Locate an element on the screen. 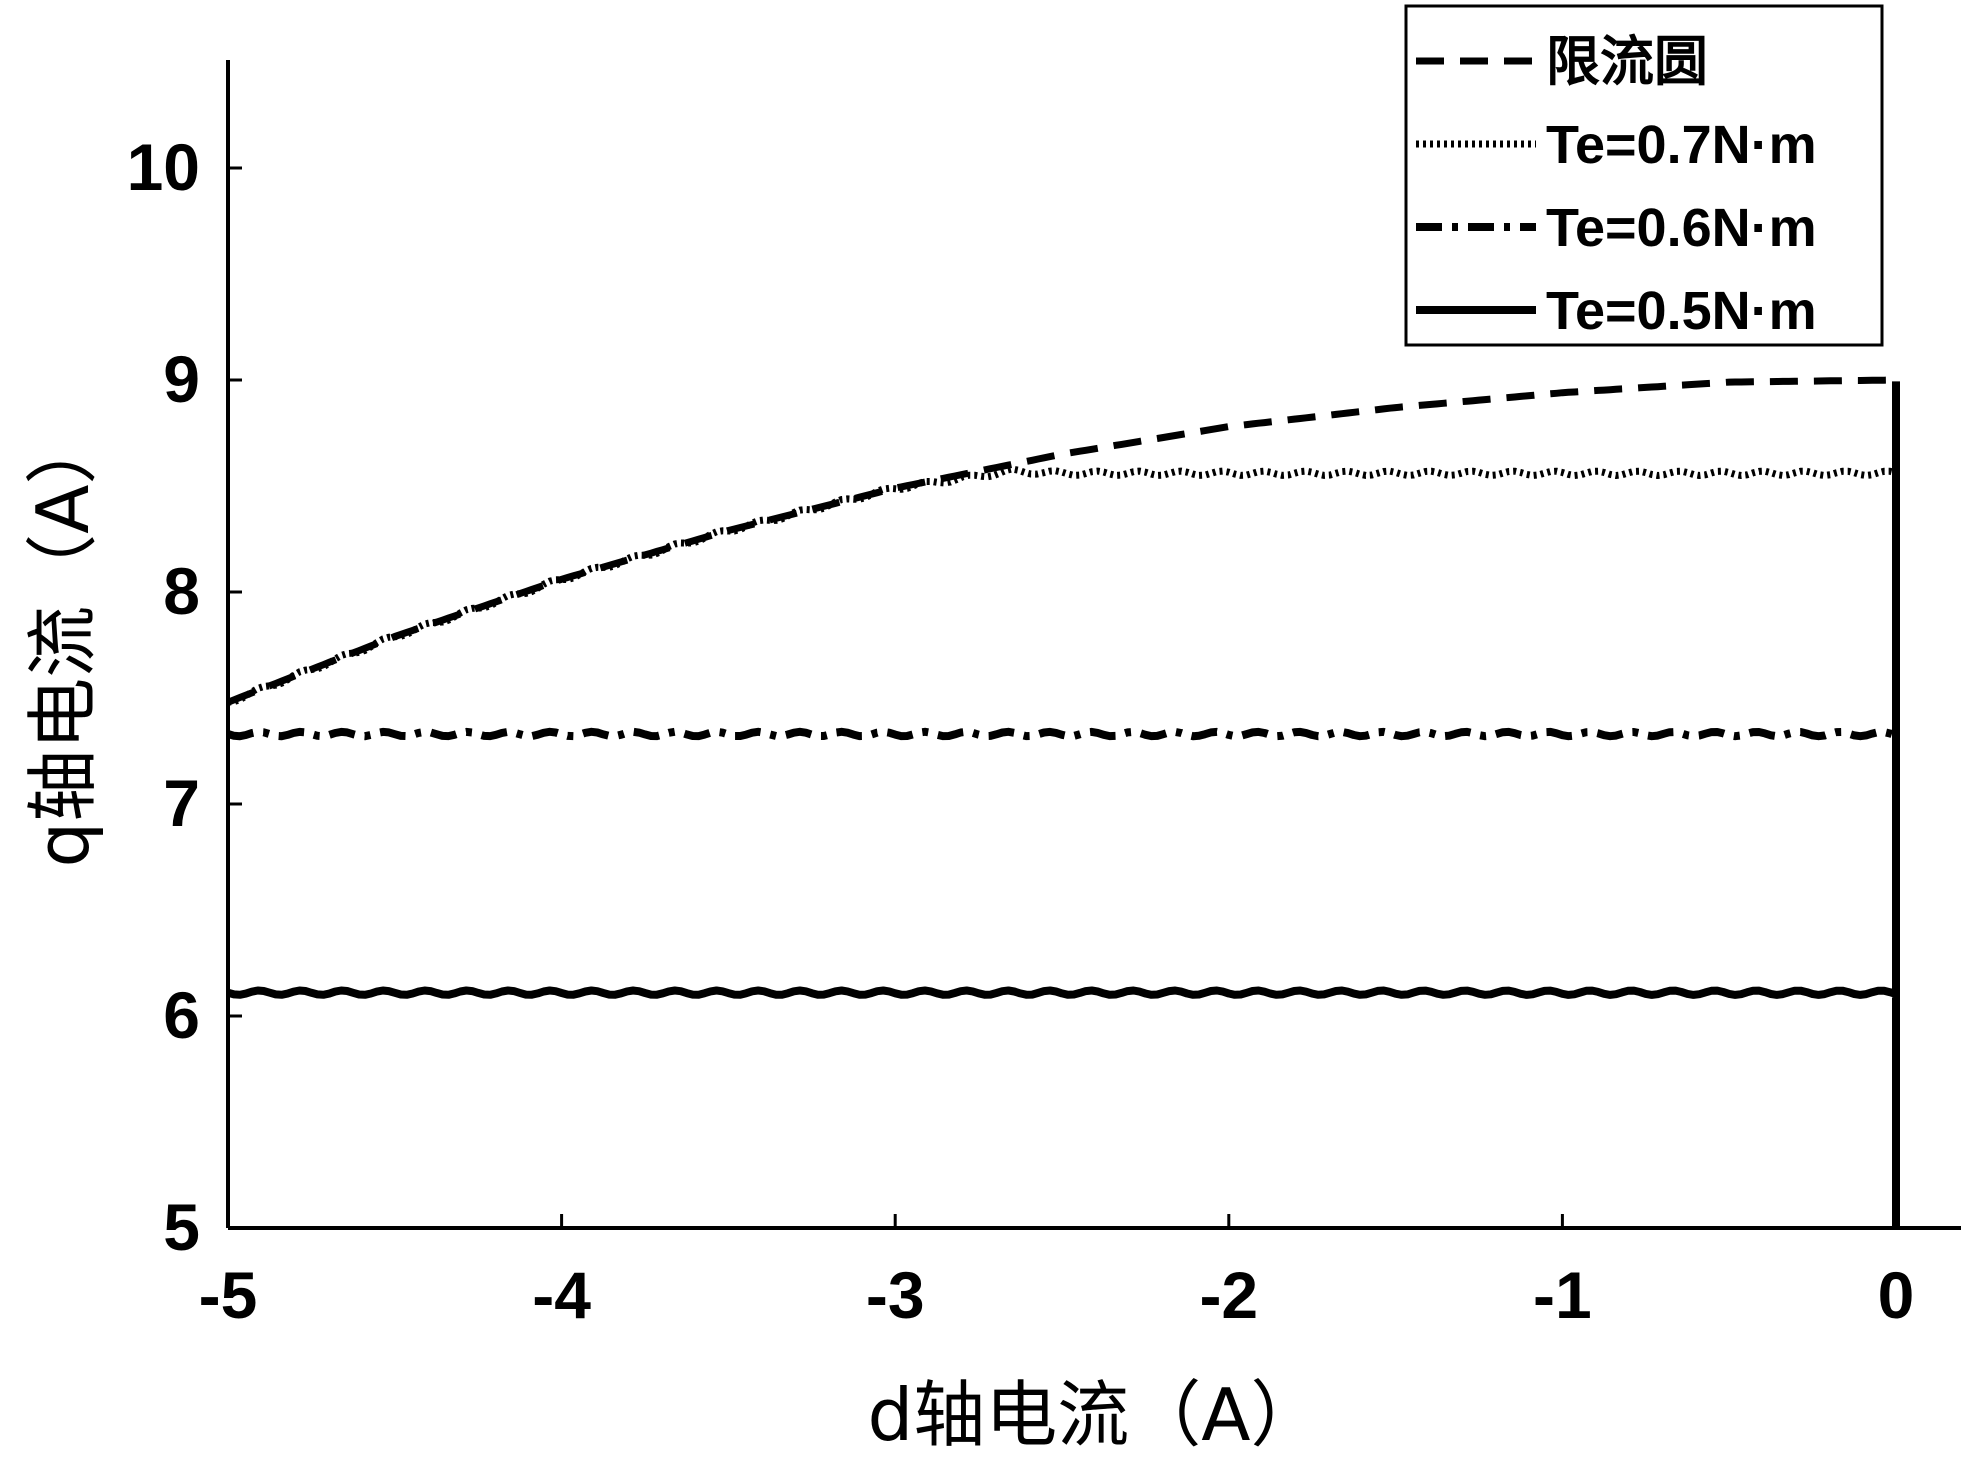 The width and height of the screenshot is (1969, 1471). legend-label: 限流圆 is located at coordinates (1627, 62).